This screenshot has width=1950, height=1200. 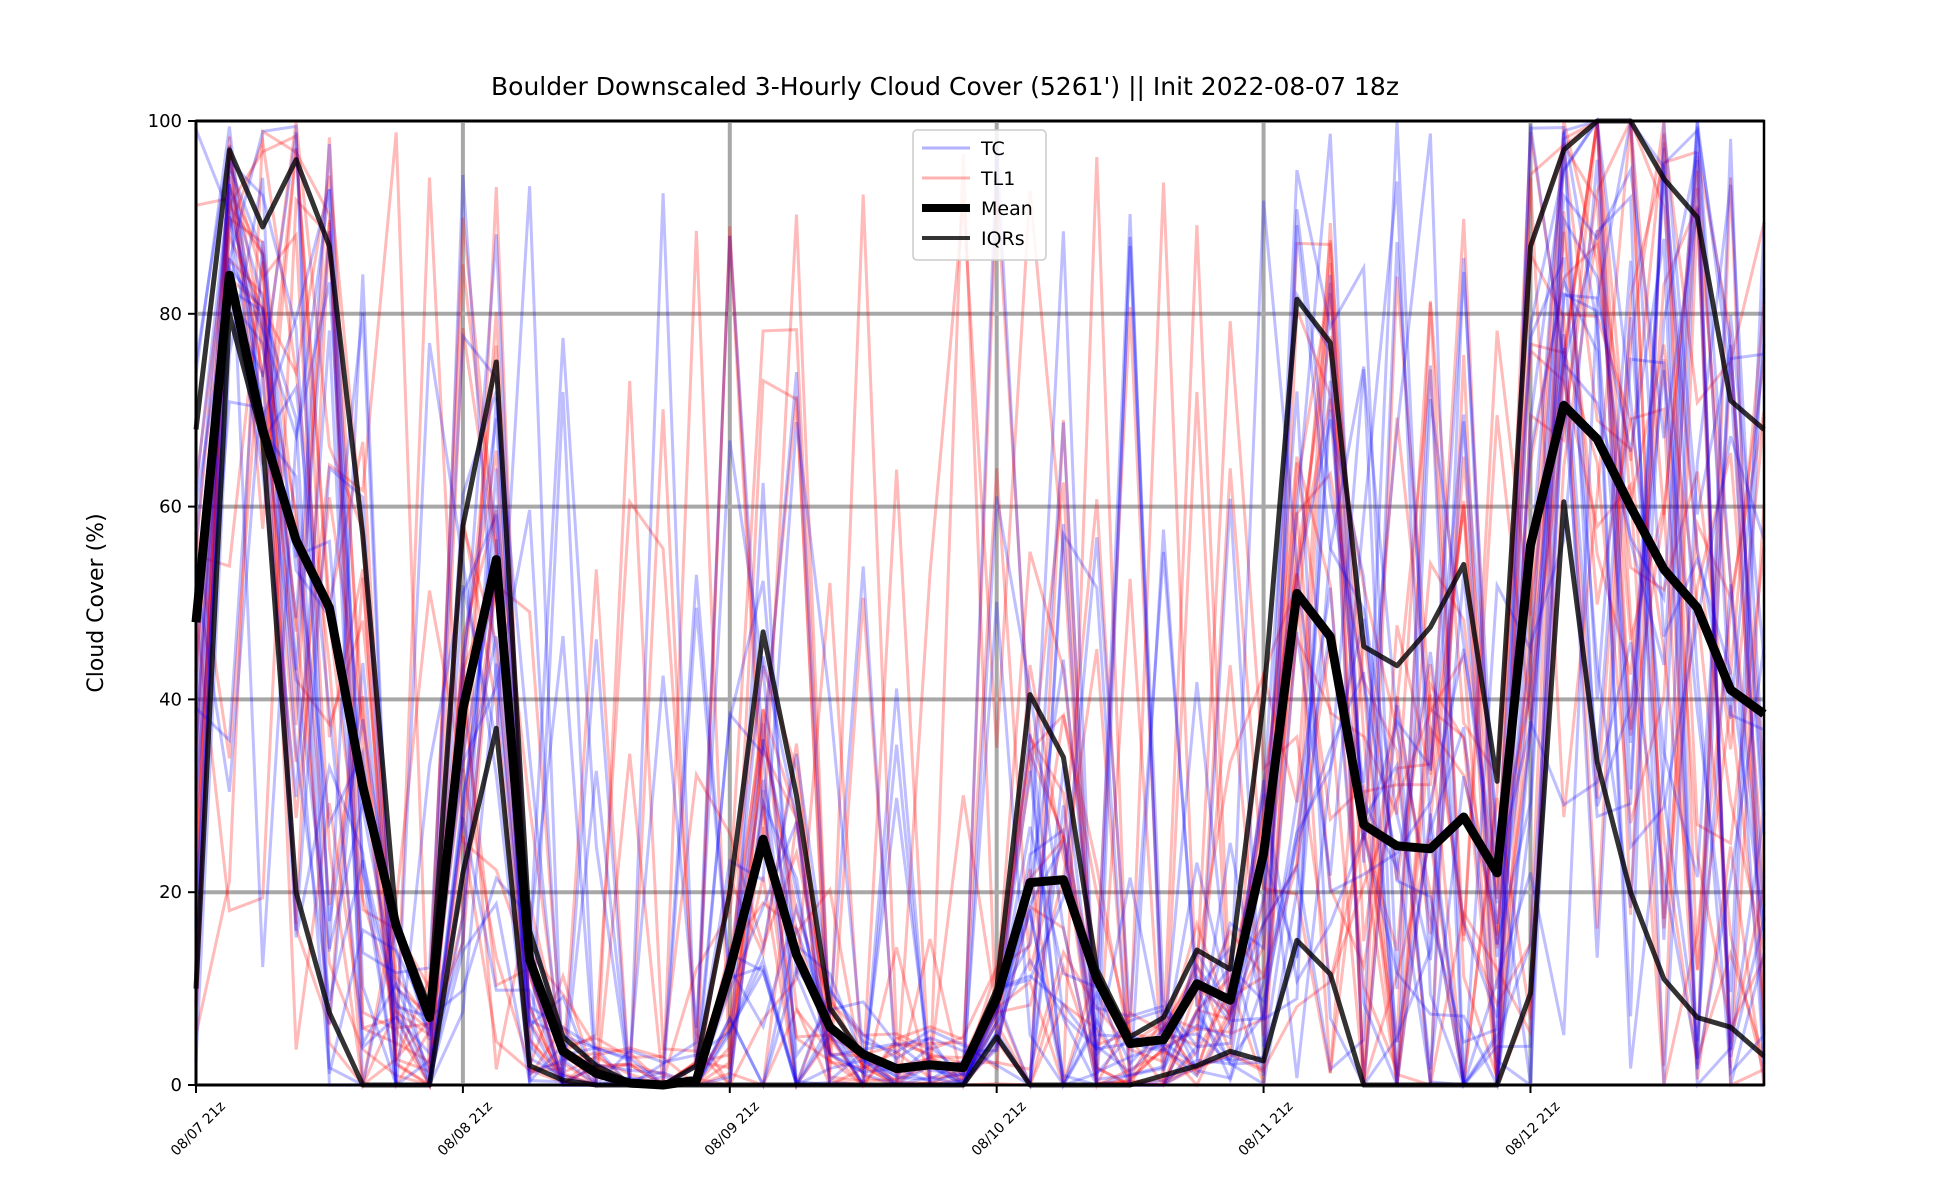 What do you see at coordinates (198, 1129) in the screenshot?
I see `x-tick-label: 08/07 21z` at bounding box center [198, 1129].